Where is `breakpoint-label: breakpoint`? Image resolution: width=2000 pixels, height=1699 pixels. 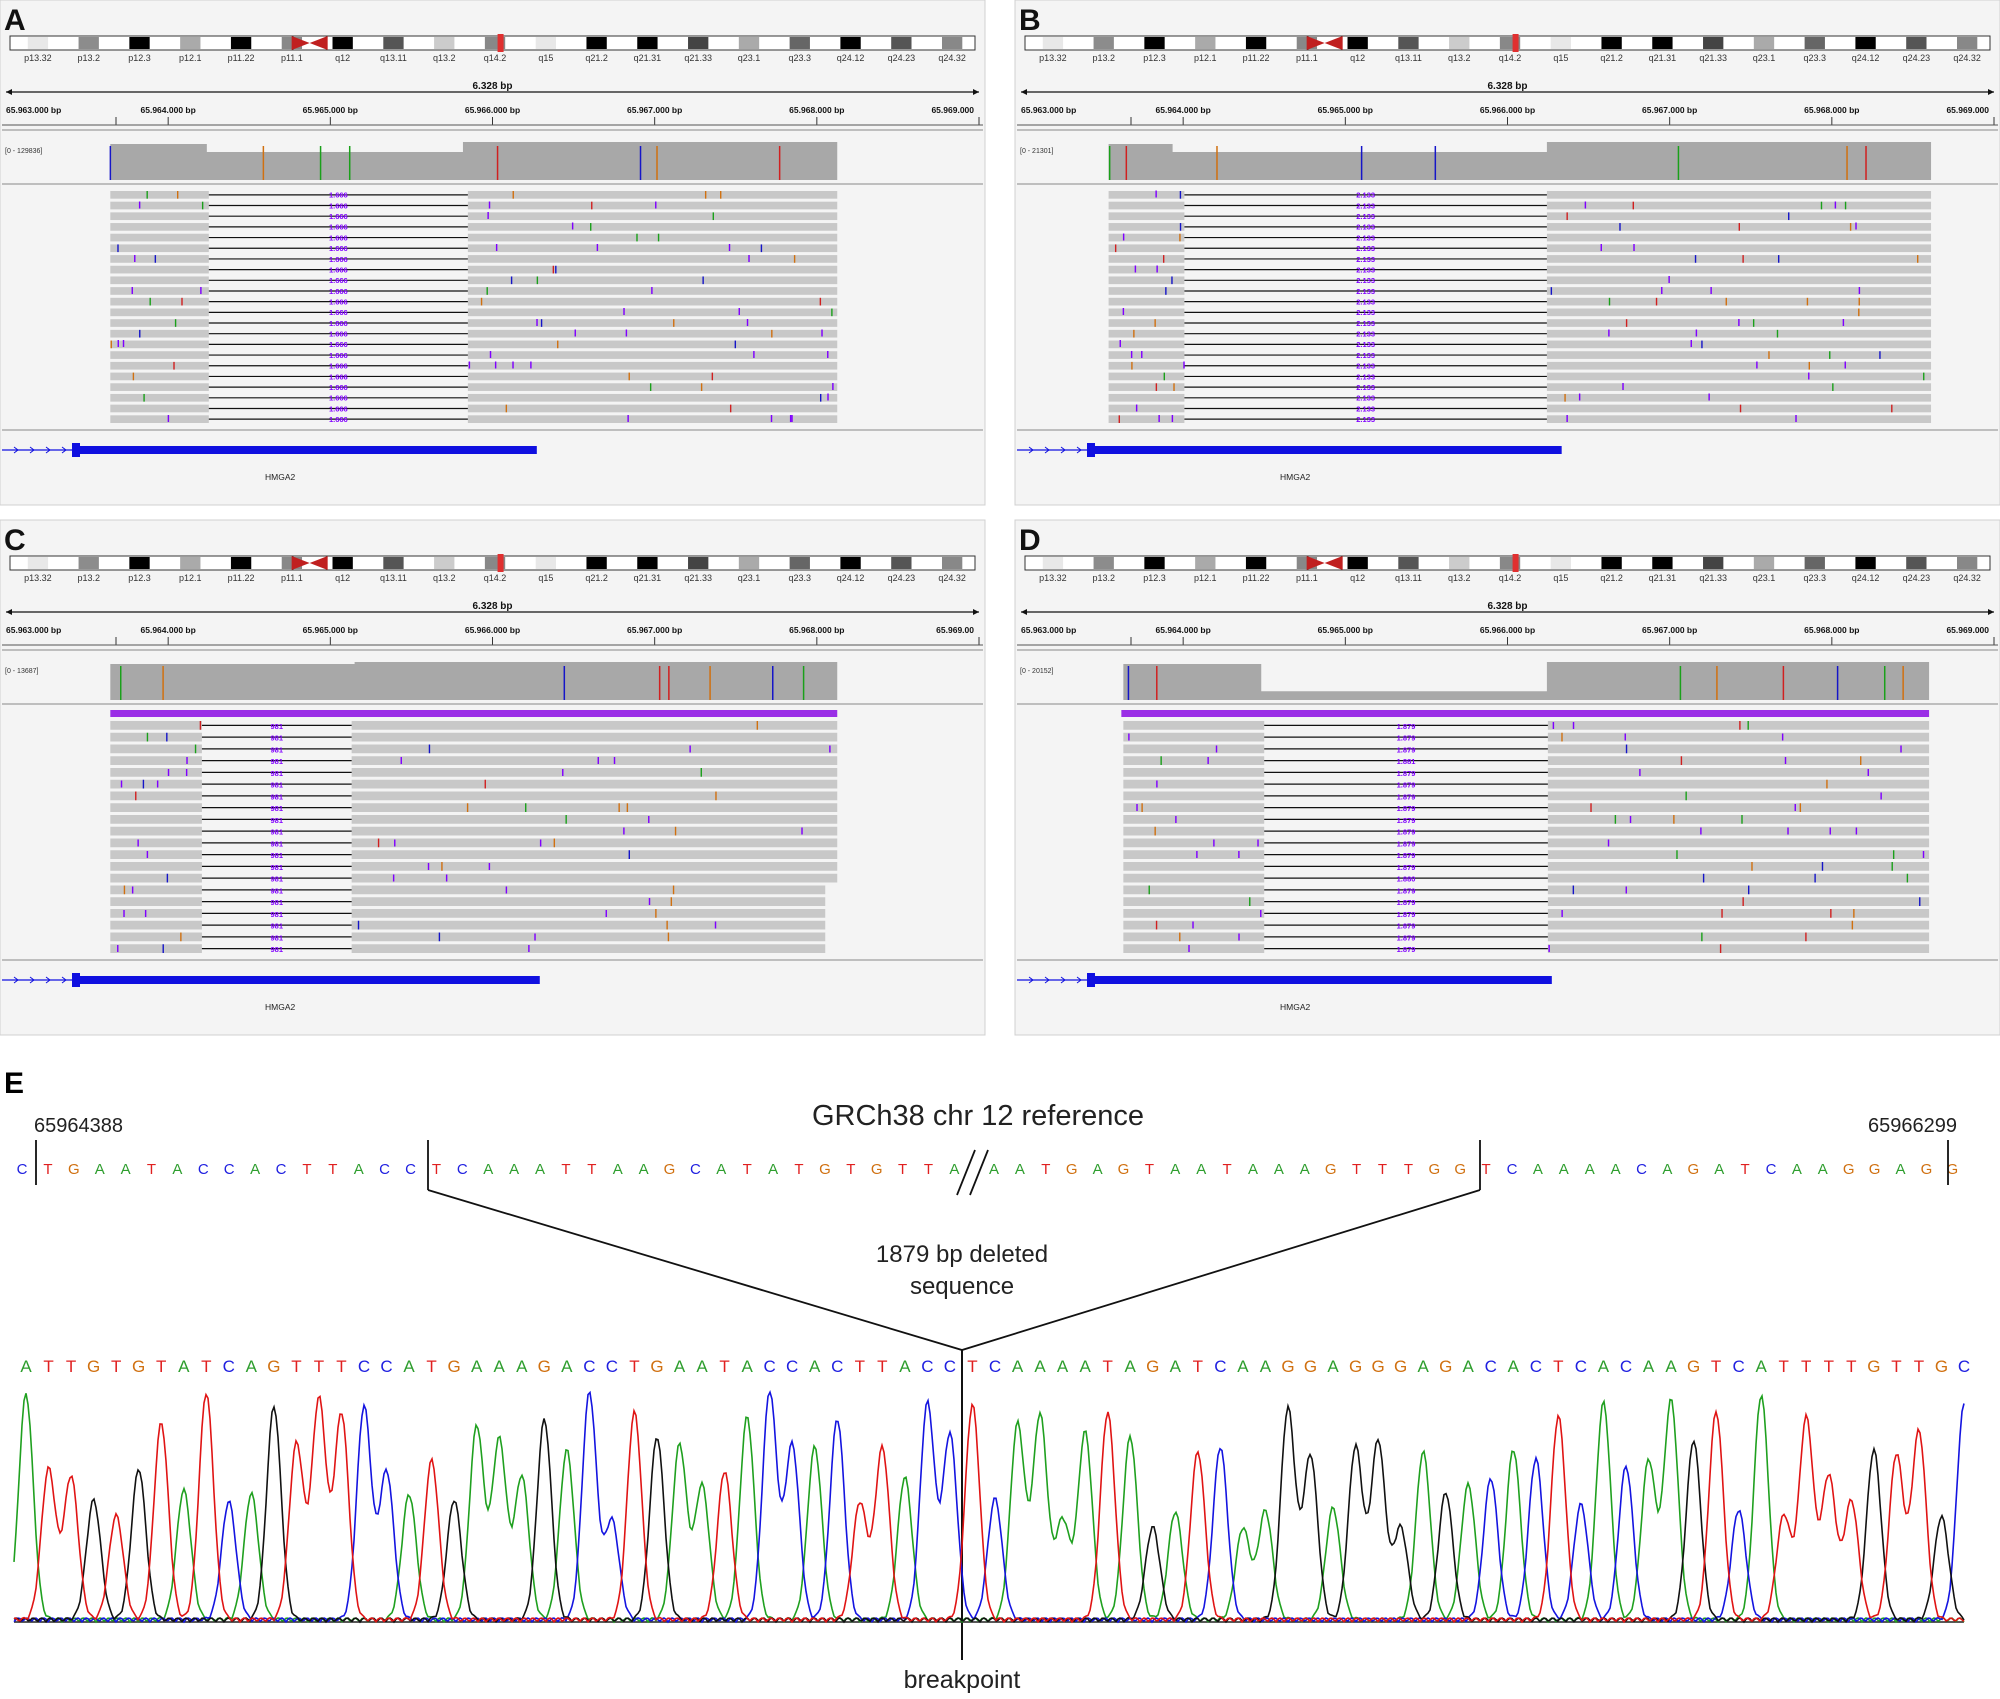 breakpoint-label: breakpoint is located at coordinates (962, 1680).